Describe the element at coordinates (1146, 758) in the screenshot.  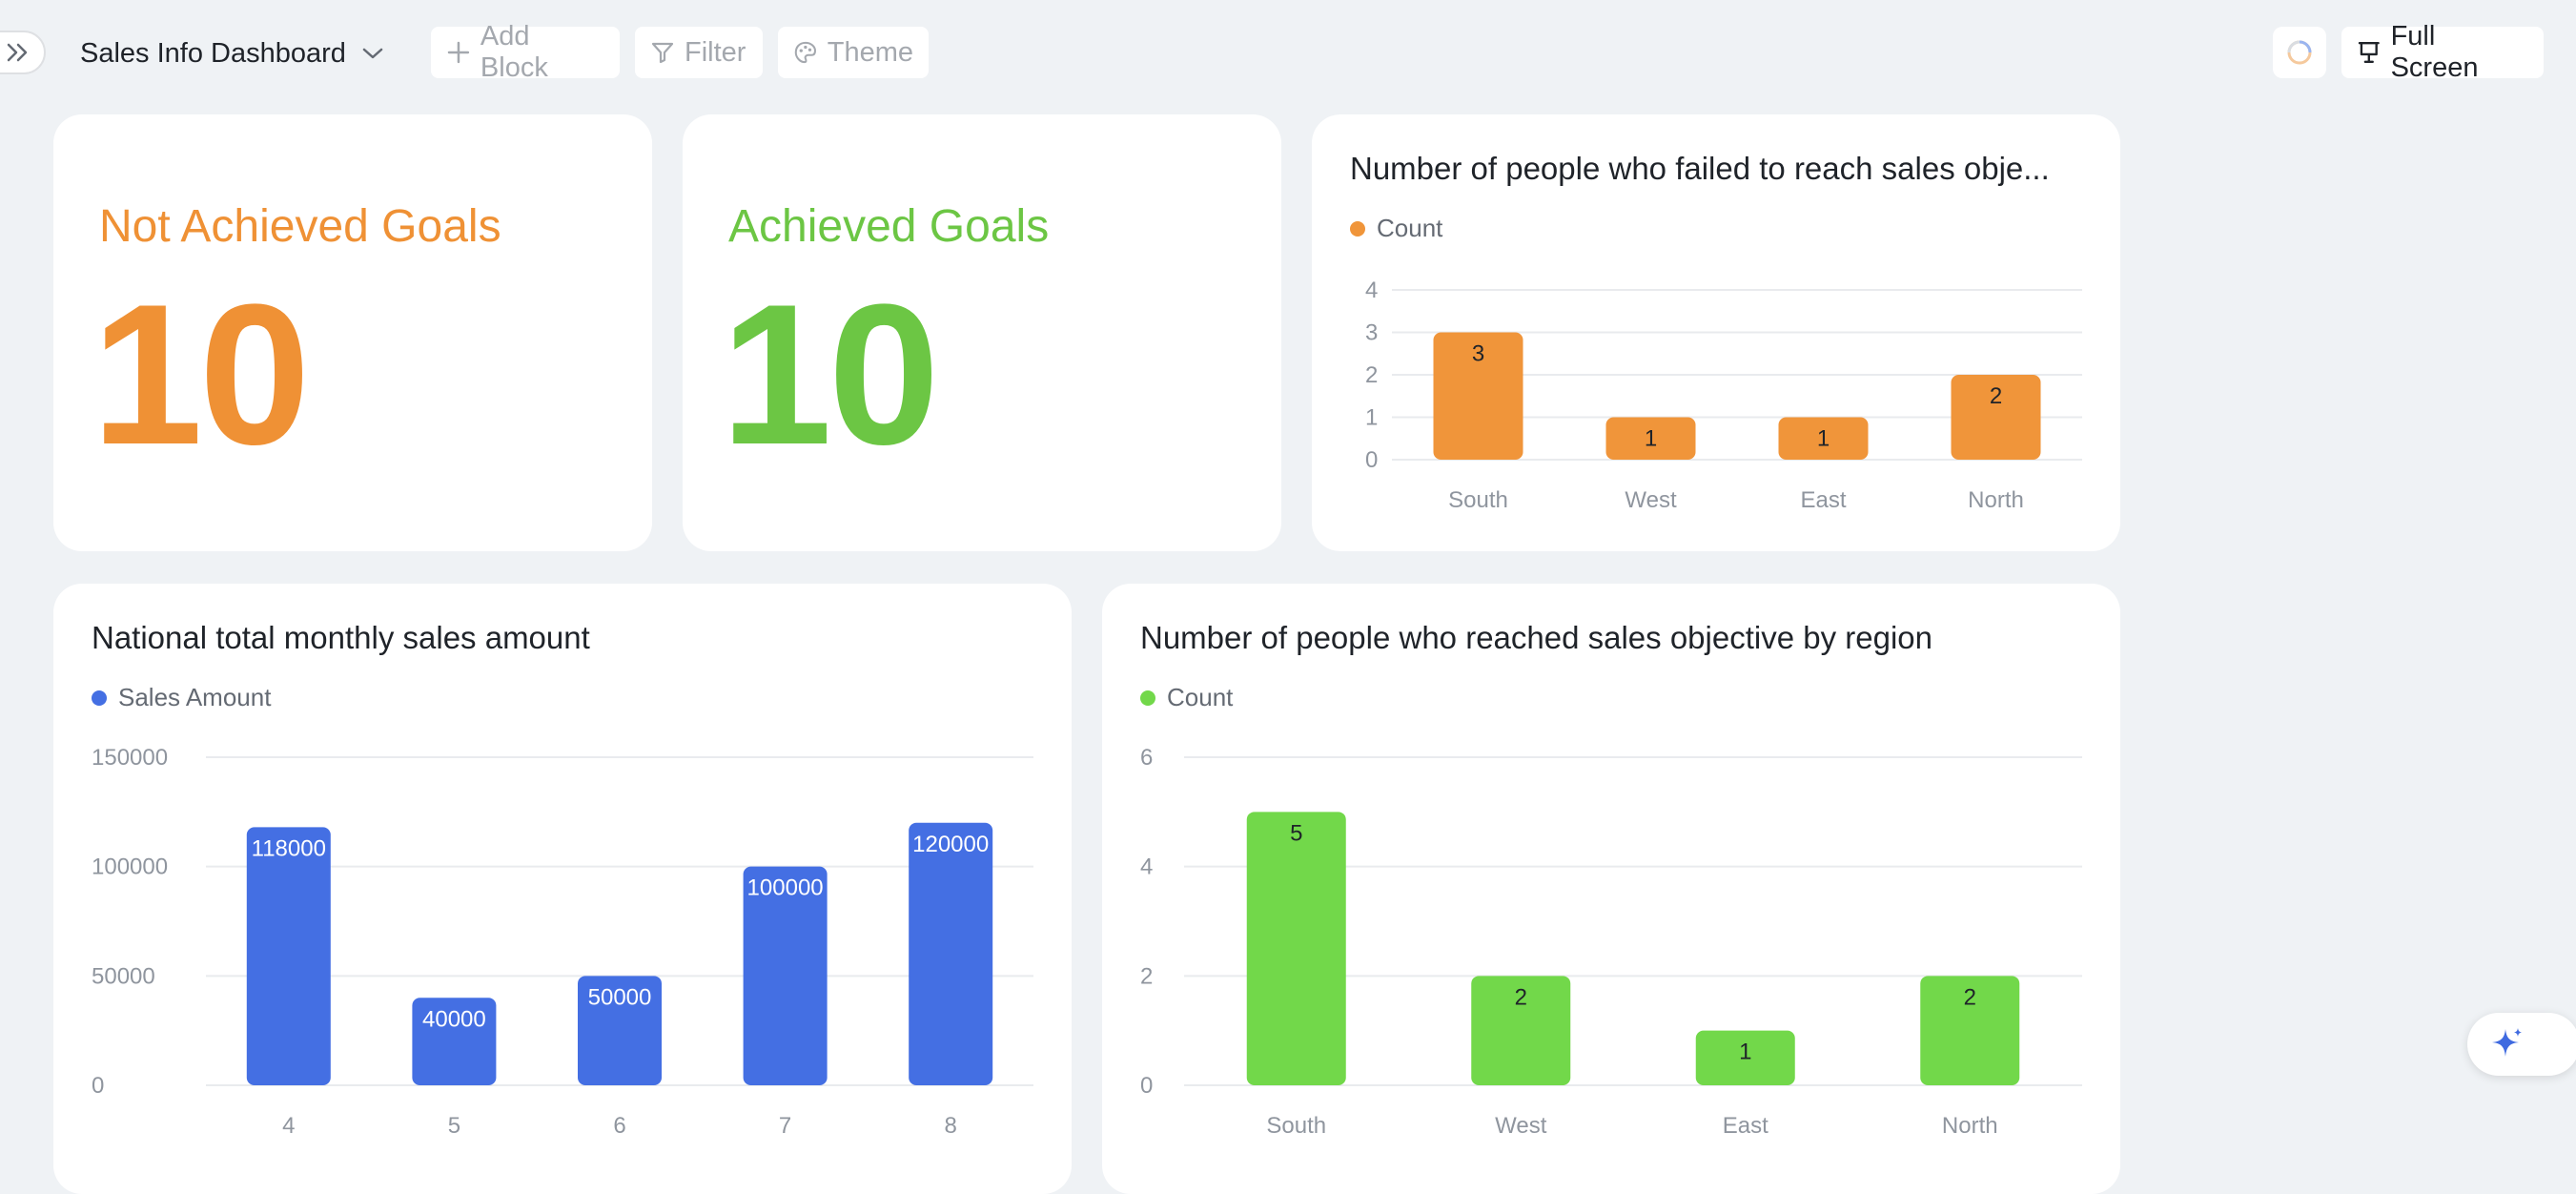
I see `y-tick-label: 6` at that location.